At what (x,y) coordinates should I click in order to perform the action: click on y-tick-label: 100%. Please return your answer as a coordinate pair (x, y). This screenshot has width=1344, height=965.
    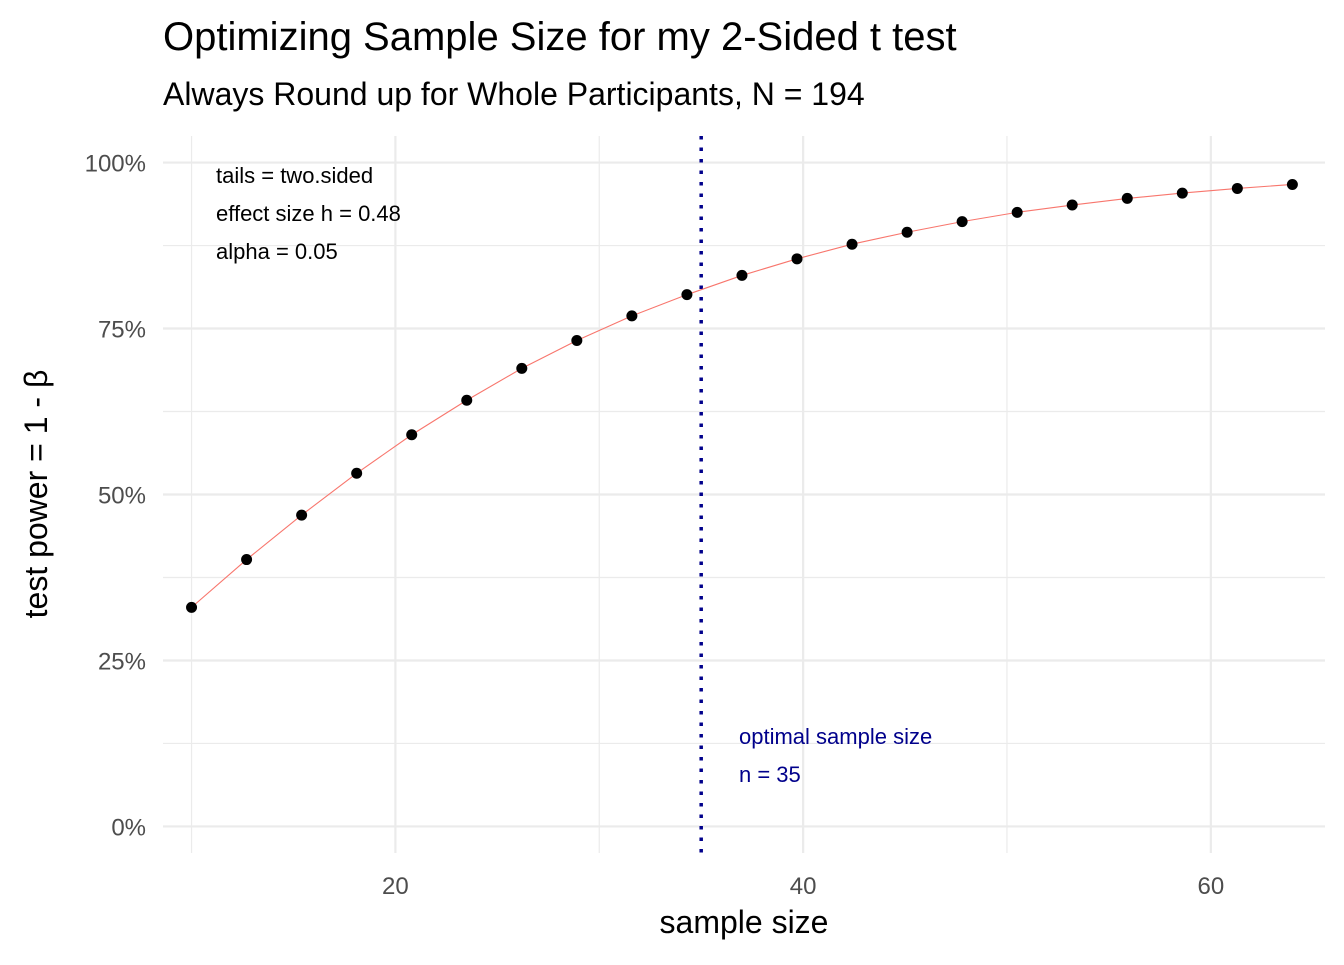
    Looking at the image, I should click on (115, 164).